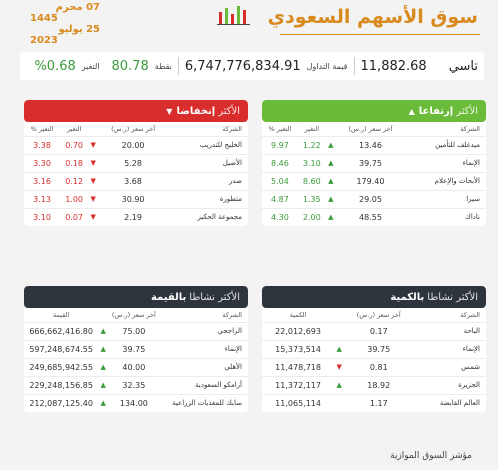  What do you see at coordinates (74, 198) in the screenshot?
I see `change: 1.00` at bounding box center [74, 198].